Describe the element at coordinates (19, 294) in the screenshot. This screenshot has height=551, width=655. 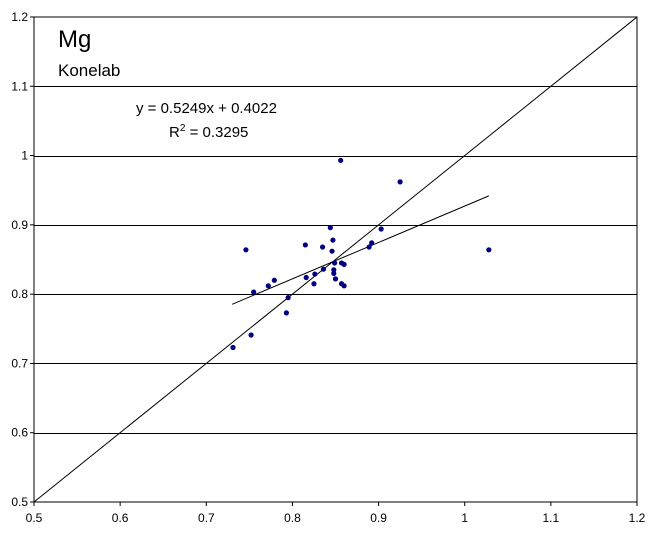
I see `y-tick-label: 0.8` at that location.